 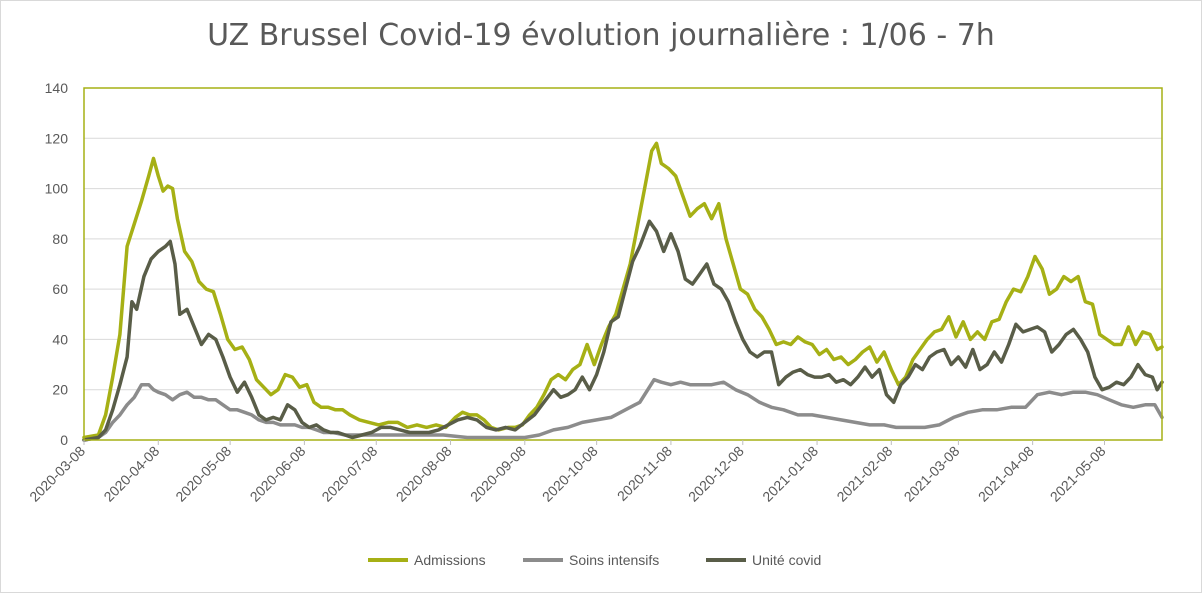 What do you see at coordinates (932, 474) in the screenshot?
I see `x-tick-label: 2021-03-08` at bounding box center [932, 474].